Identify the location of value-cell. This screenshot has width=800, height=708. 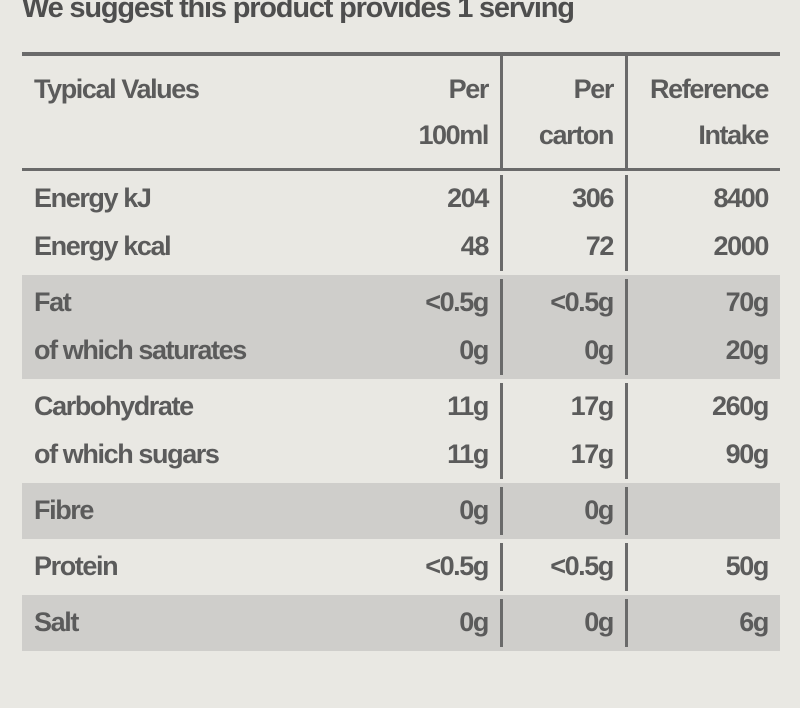
(702, 511).